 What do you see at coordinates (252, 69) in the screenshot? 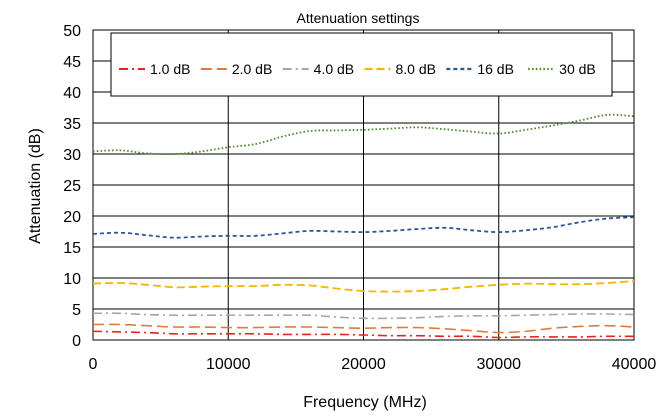
I see `legend-label: 2.0 dB` at bounding box center [252, 69].